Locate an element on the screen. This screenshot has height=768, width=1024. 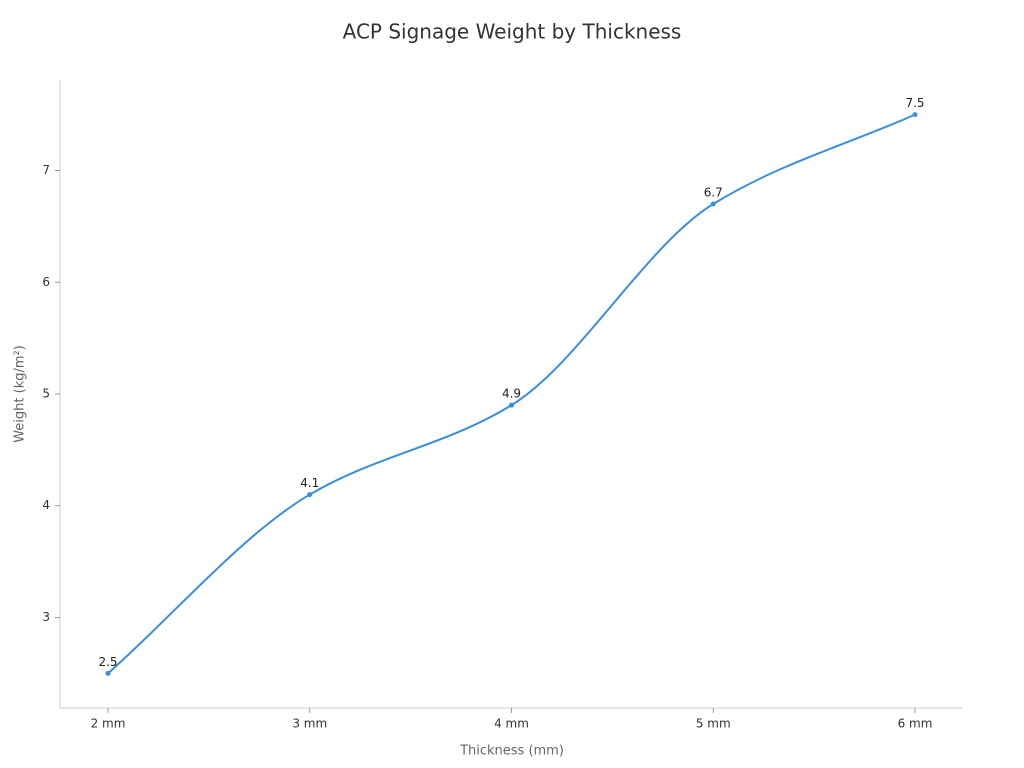
y-axis-title: Weight (kg/m²) is located at coordinates (20, 394).